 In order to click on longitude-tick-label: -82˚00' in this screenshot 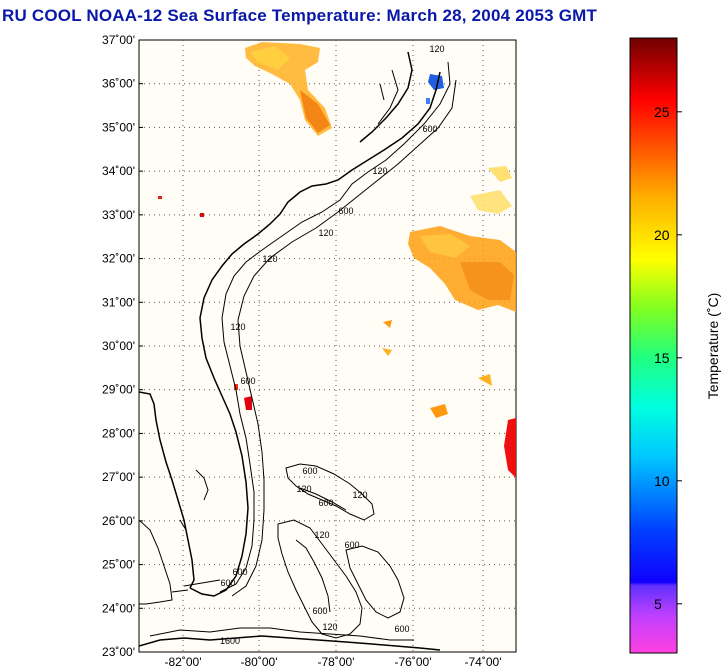, I will do `click(183, 662)`.